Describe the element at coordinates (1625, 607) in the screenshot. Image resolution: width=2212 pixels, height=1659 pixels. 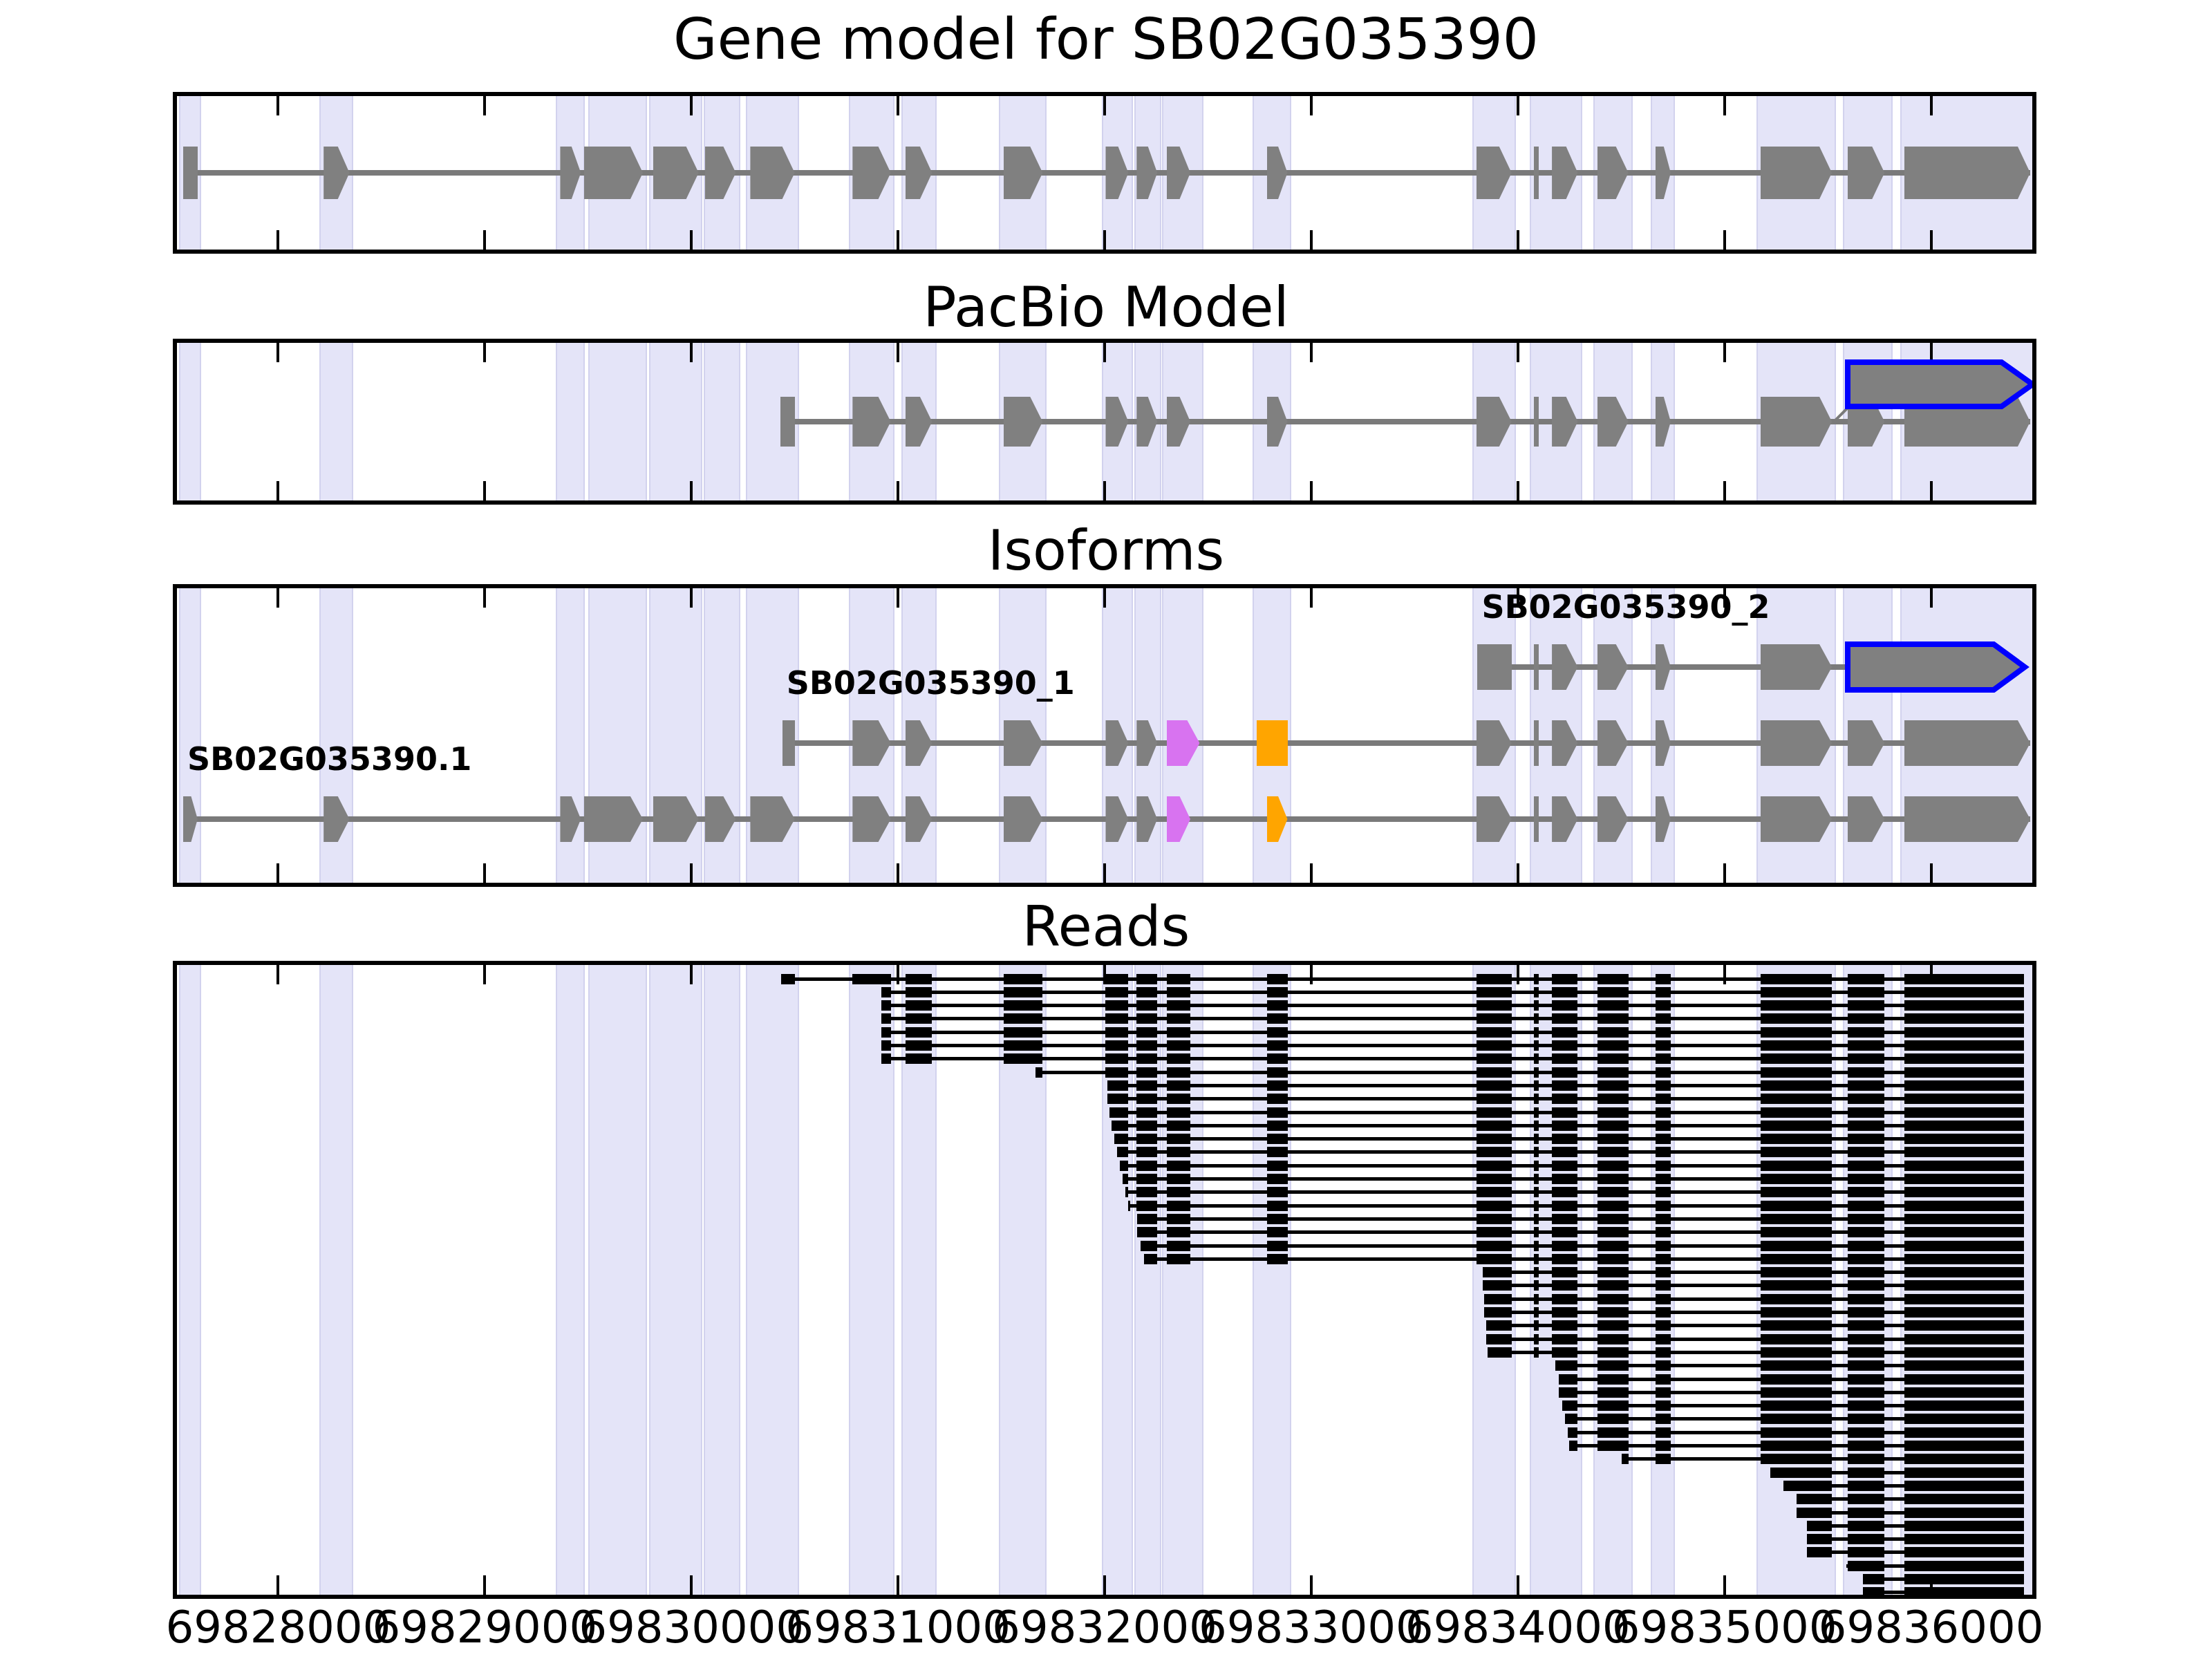
I see `isoform-label: SB02G035390_2` at that location.